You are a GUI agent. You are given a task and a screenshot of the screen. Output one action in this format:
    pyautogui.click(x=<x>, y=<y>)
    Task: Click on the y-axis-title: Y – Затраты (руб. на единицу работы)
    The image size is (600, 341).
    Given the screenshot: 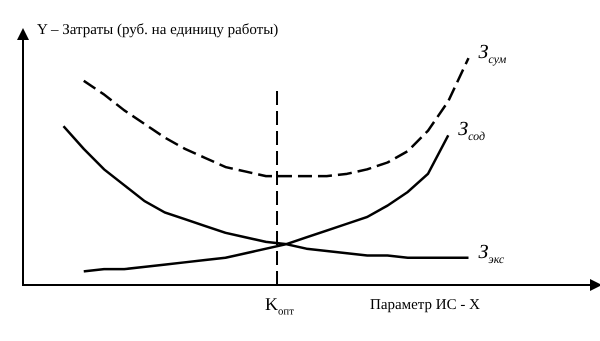 What is the action you would take?
    pyautogui.click(x=157, y=30)
    